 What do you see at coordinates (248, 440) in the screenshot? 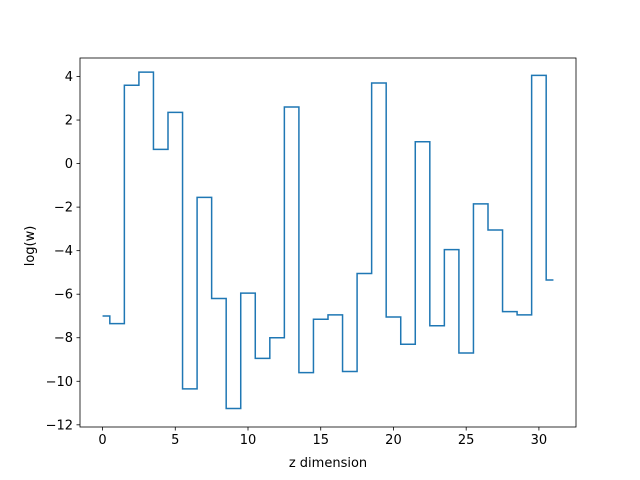
I see `x-tick-label: 10` at bounding box center [248, 440].